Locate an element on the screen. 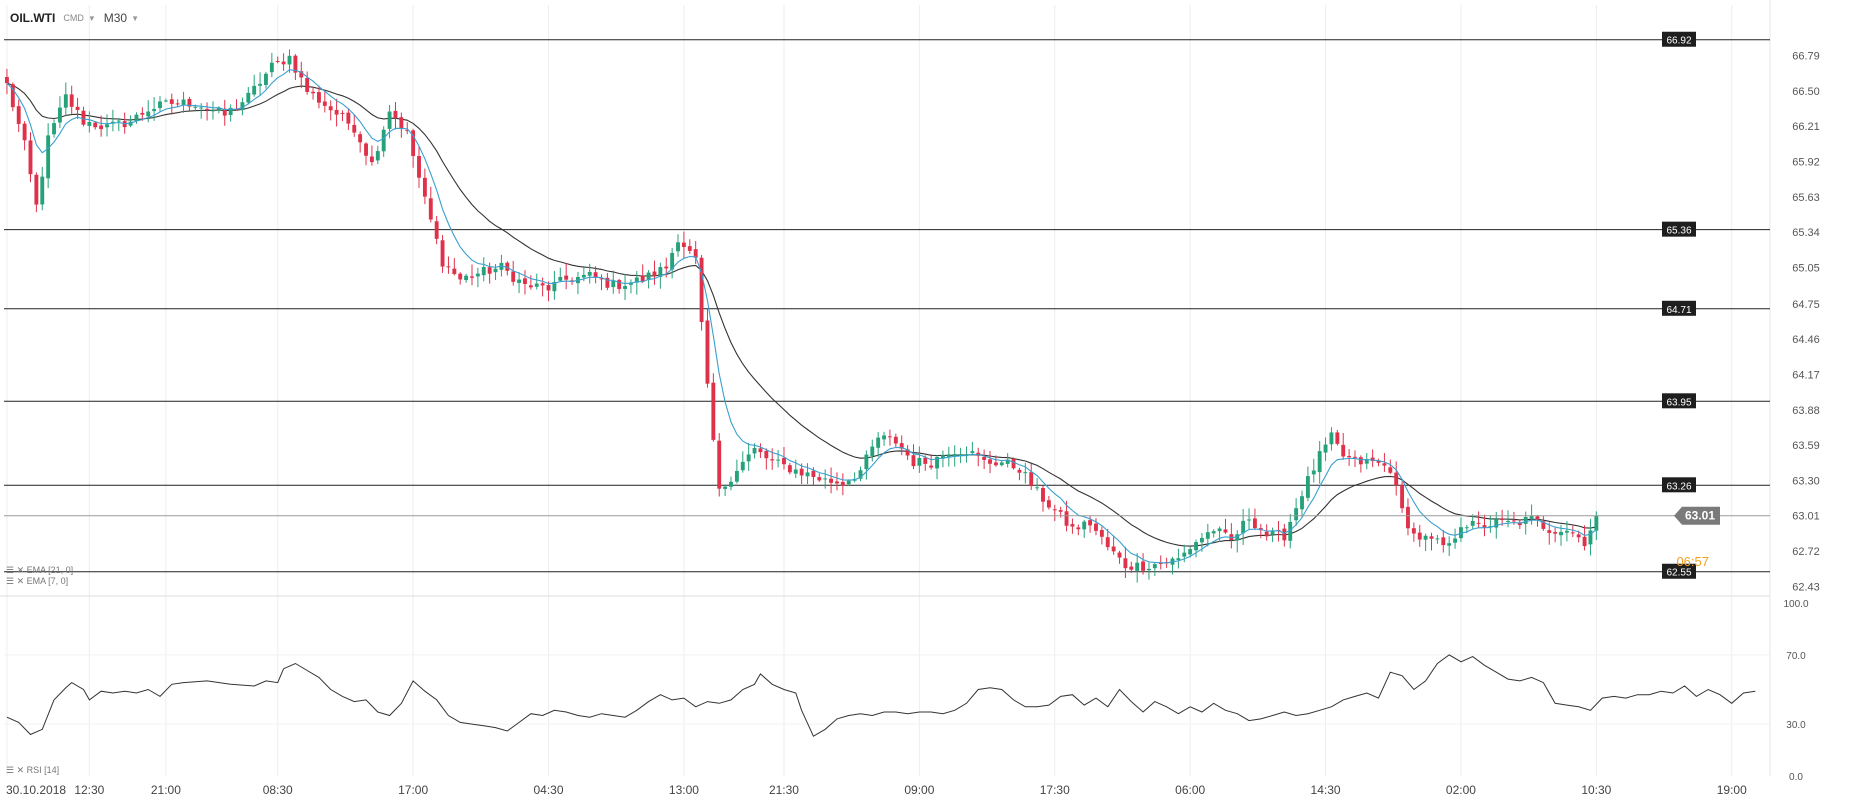 Image resolution: width=1866 pixels, height=806 pixels. time-tick-label: 21:30 is located at coordinates (784, 790).